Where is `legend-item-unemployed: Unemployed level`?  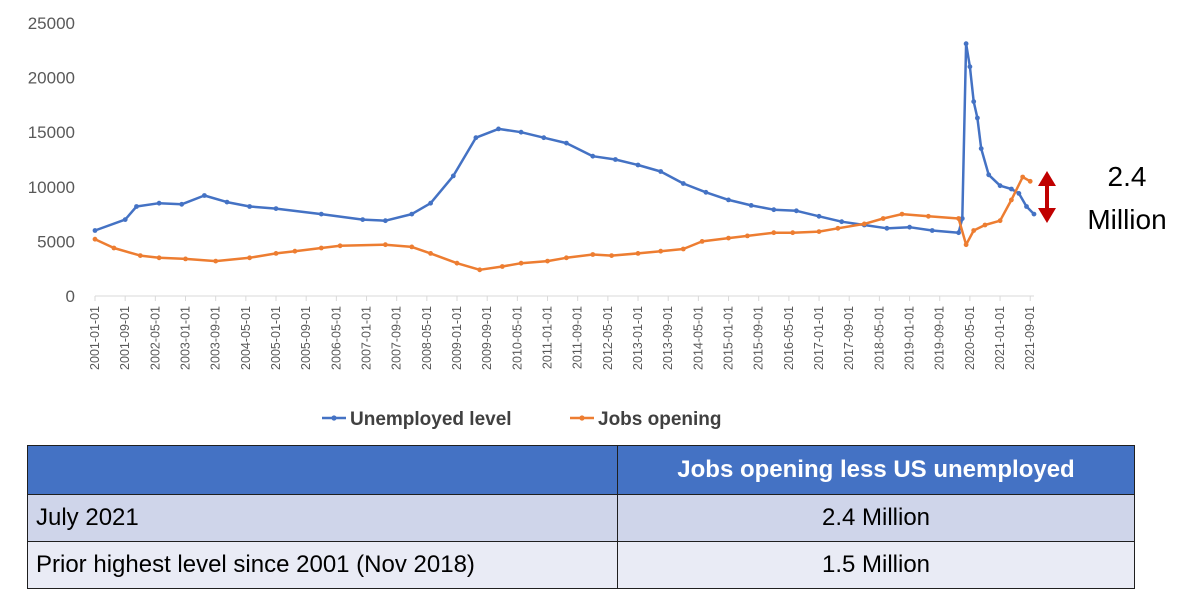 legend-item-unemployed: Unemployed level is located at coordinates (417, 419).